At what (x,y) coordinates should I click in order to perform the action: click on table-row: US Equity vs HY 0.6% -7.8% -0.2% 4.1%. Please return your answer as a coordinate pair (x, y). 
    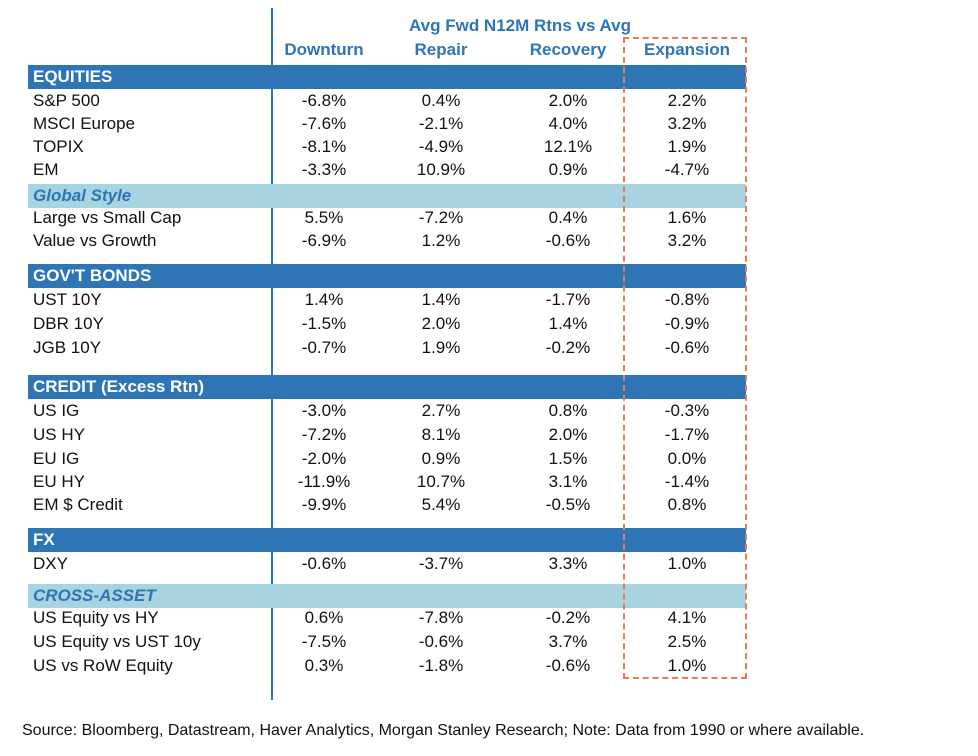
    Looking at the image, I should click on (387, 619).